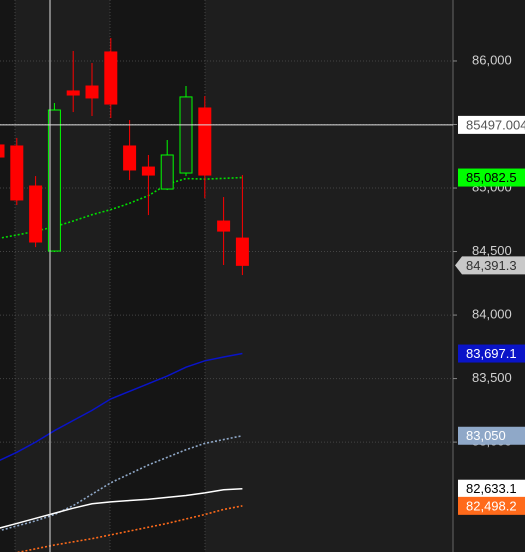  I want to click on series-price-label: 82,633.1, so click(491, 488).